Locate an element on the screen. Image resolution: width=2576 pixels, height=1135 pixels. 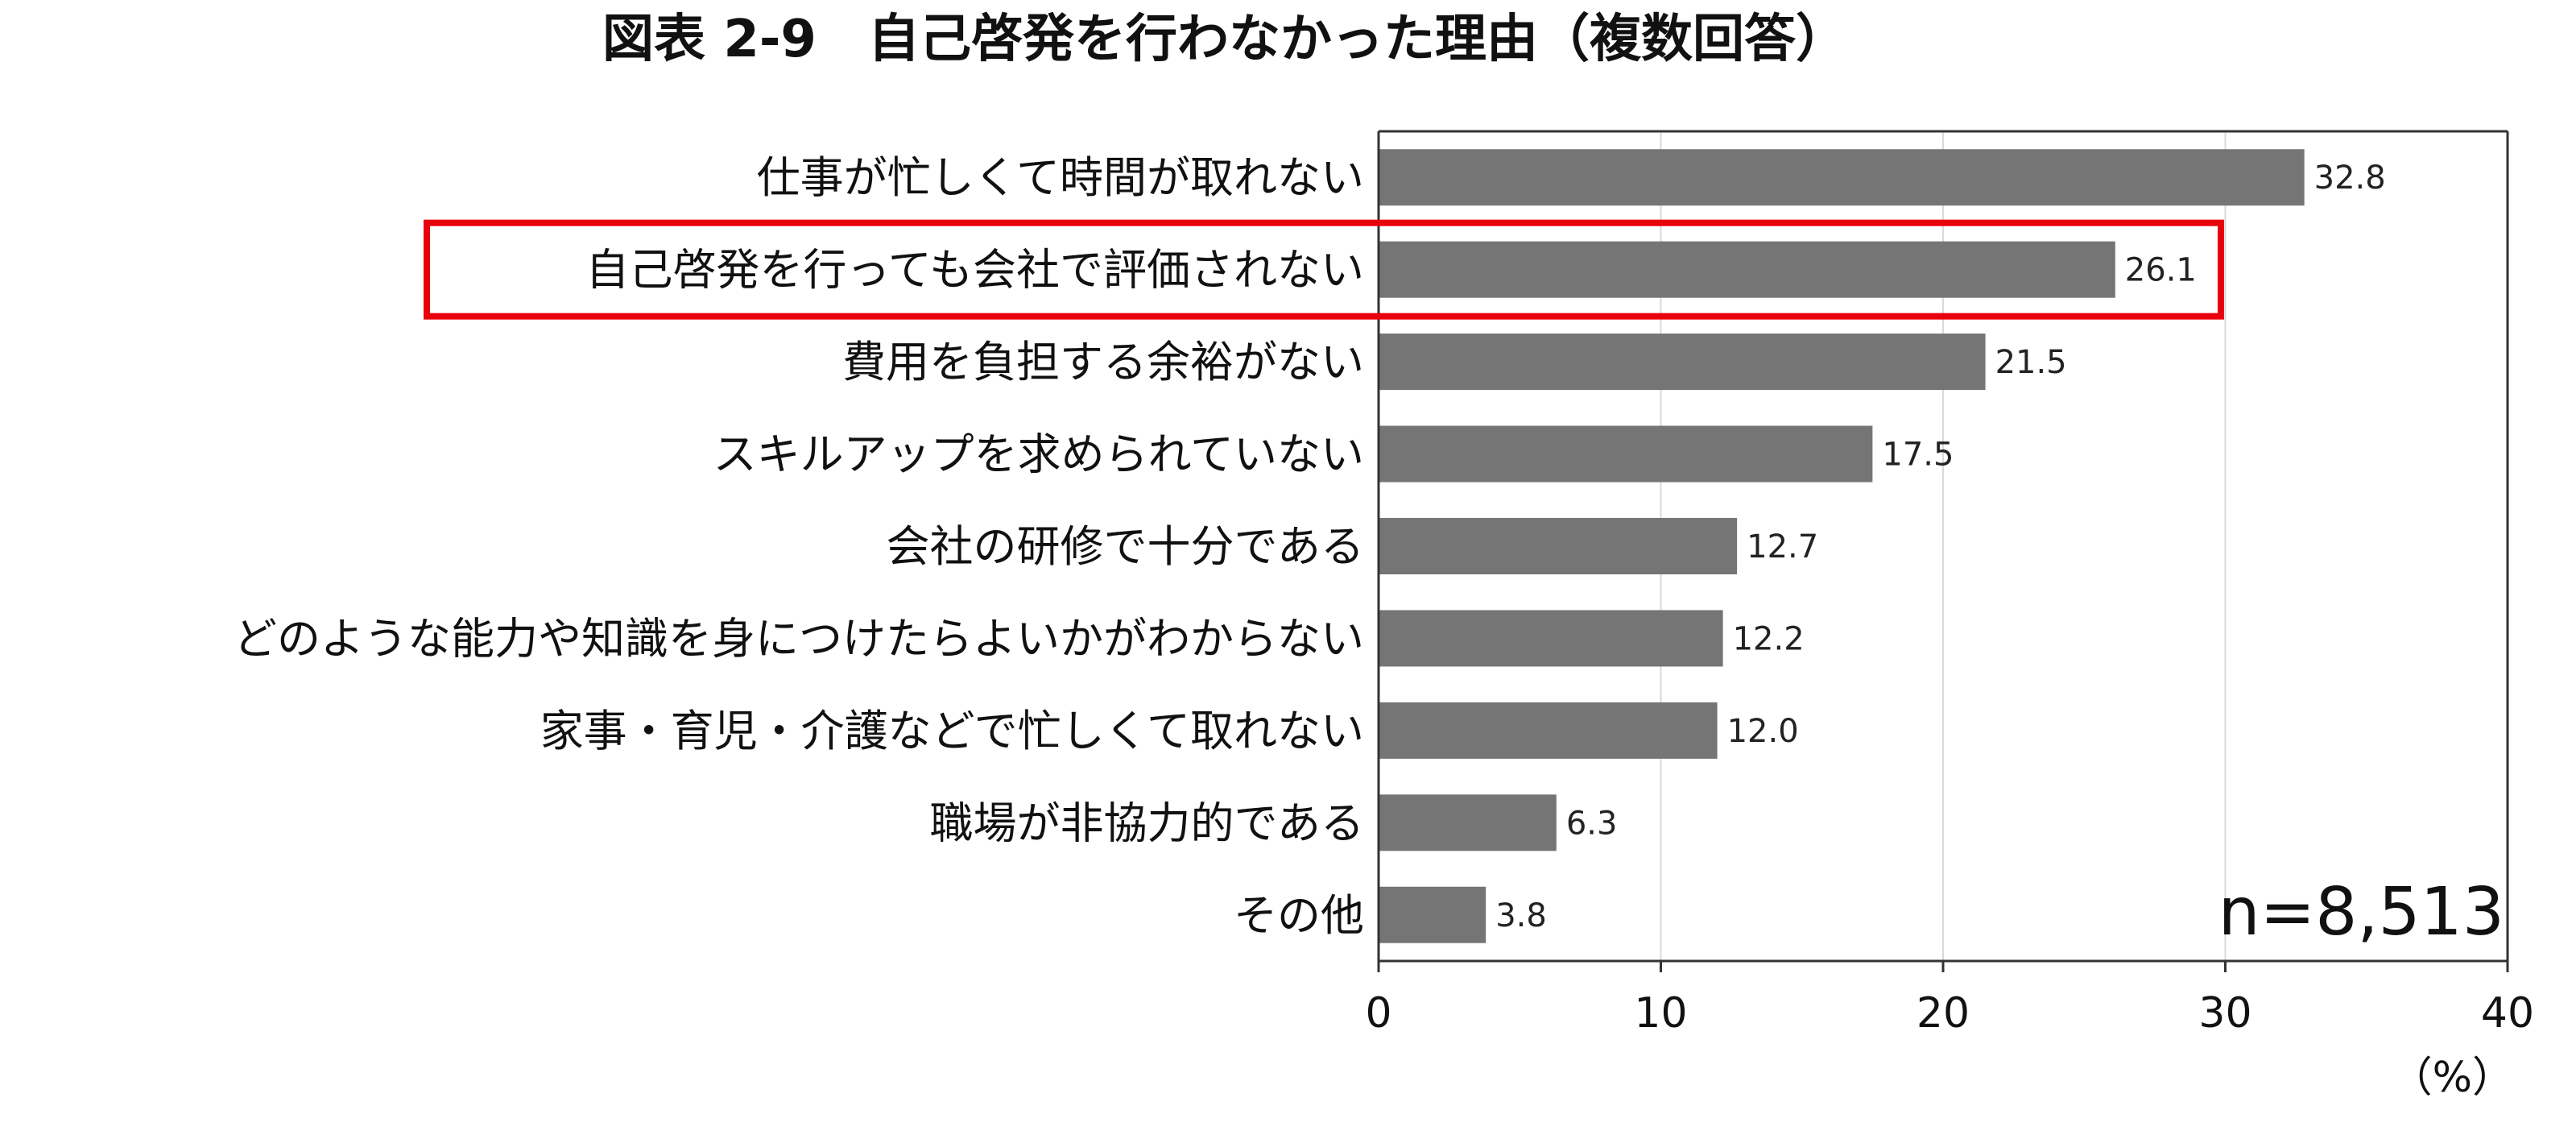
category-label: どのような能力や知識を身につけたらよいかがわからない is located at coordinates (799, 638).